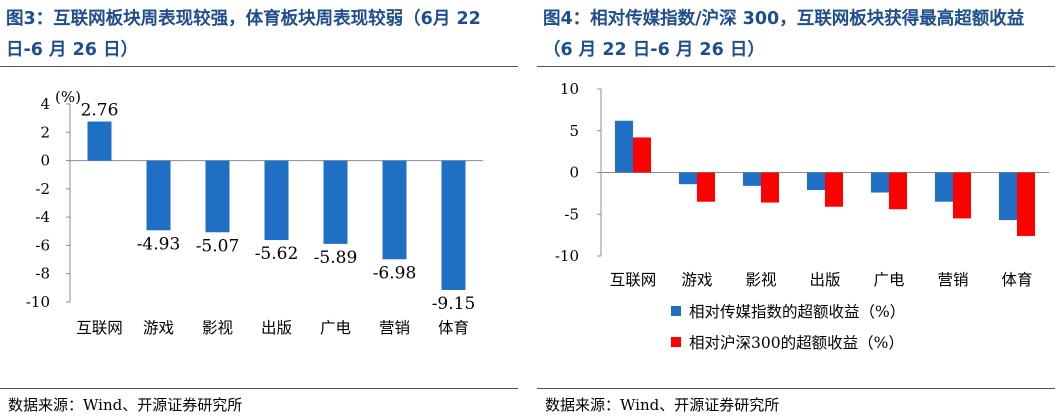  What do you see at coordinates (38, 302) in the screenshot?
I see `left-y-tick-label: -10` at bounding box center [38, 302].